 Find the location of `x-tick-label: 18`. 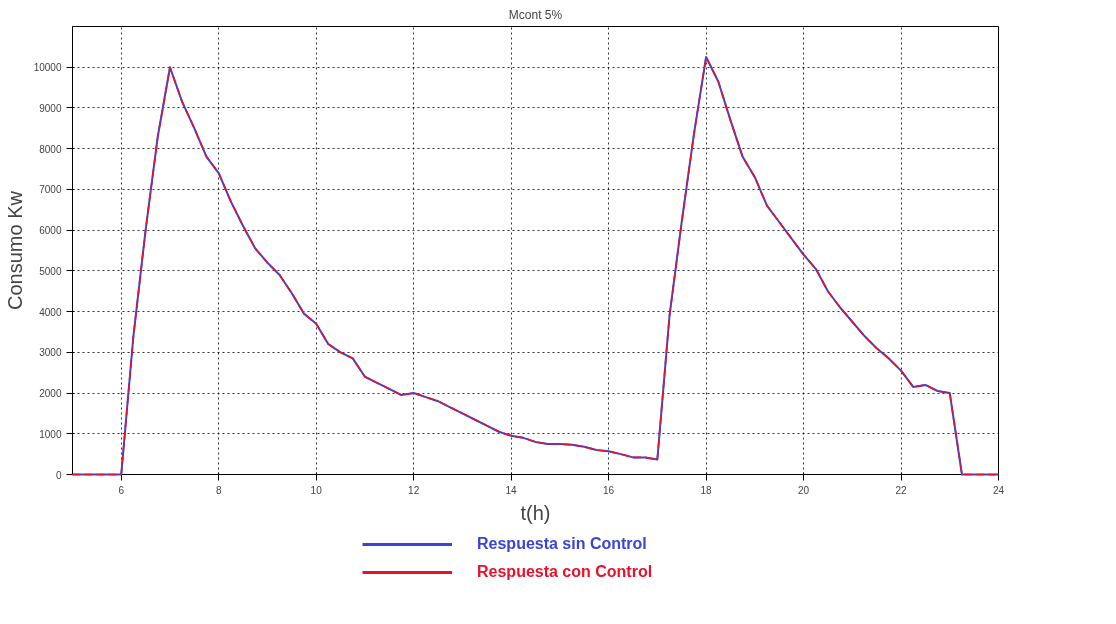

x-tick-label: 18 is located at coordinates (706, 490).